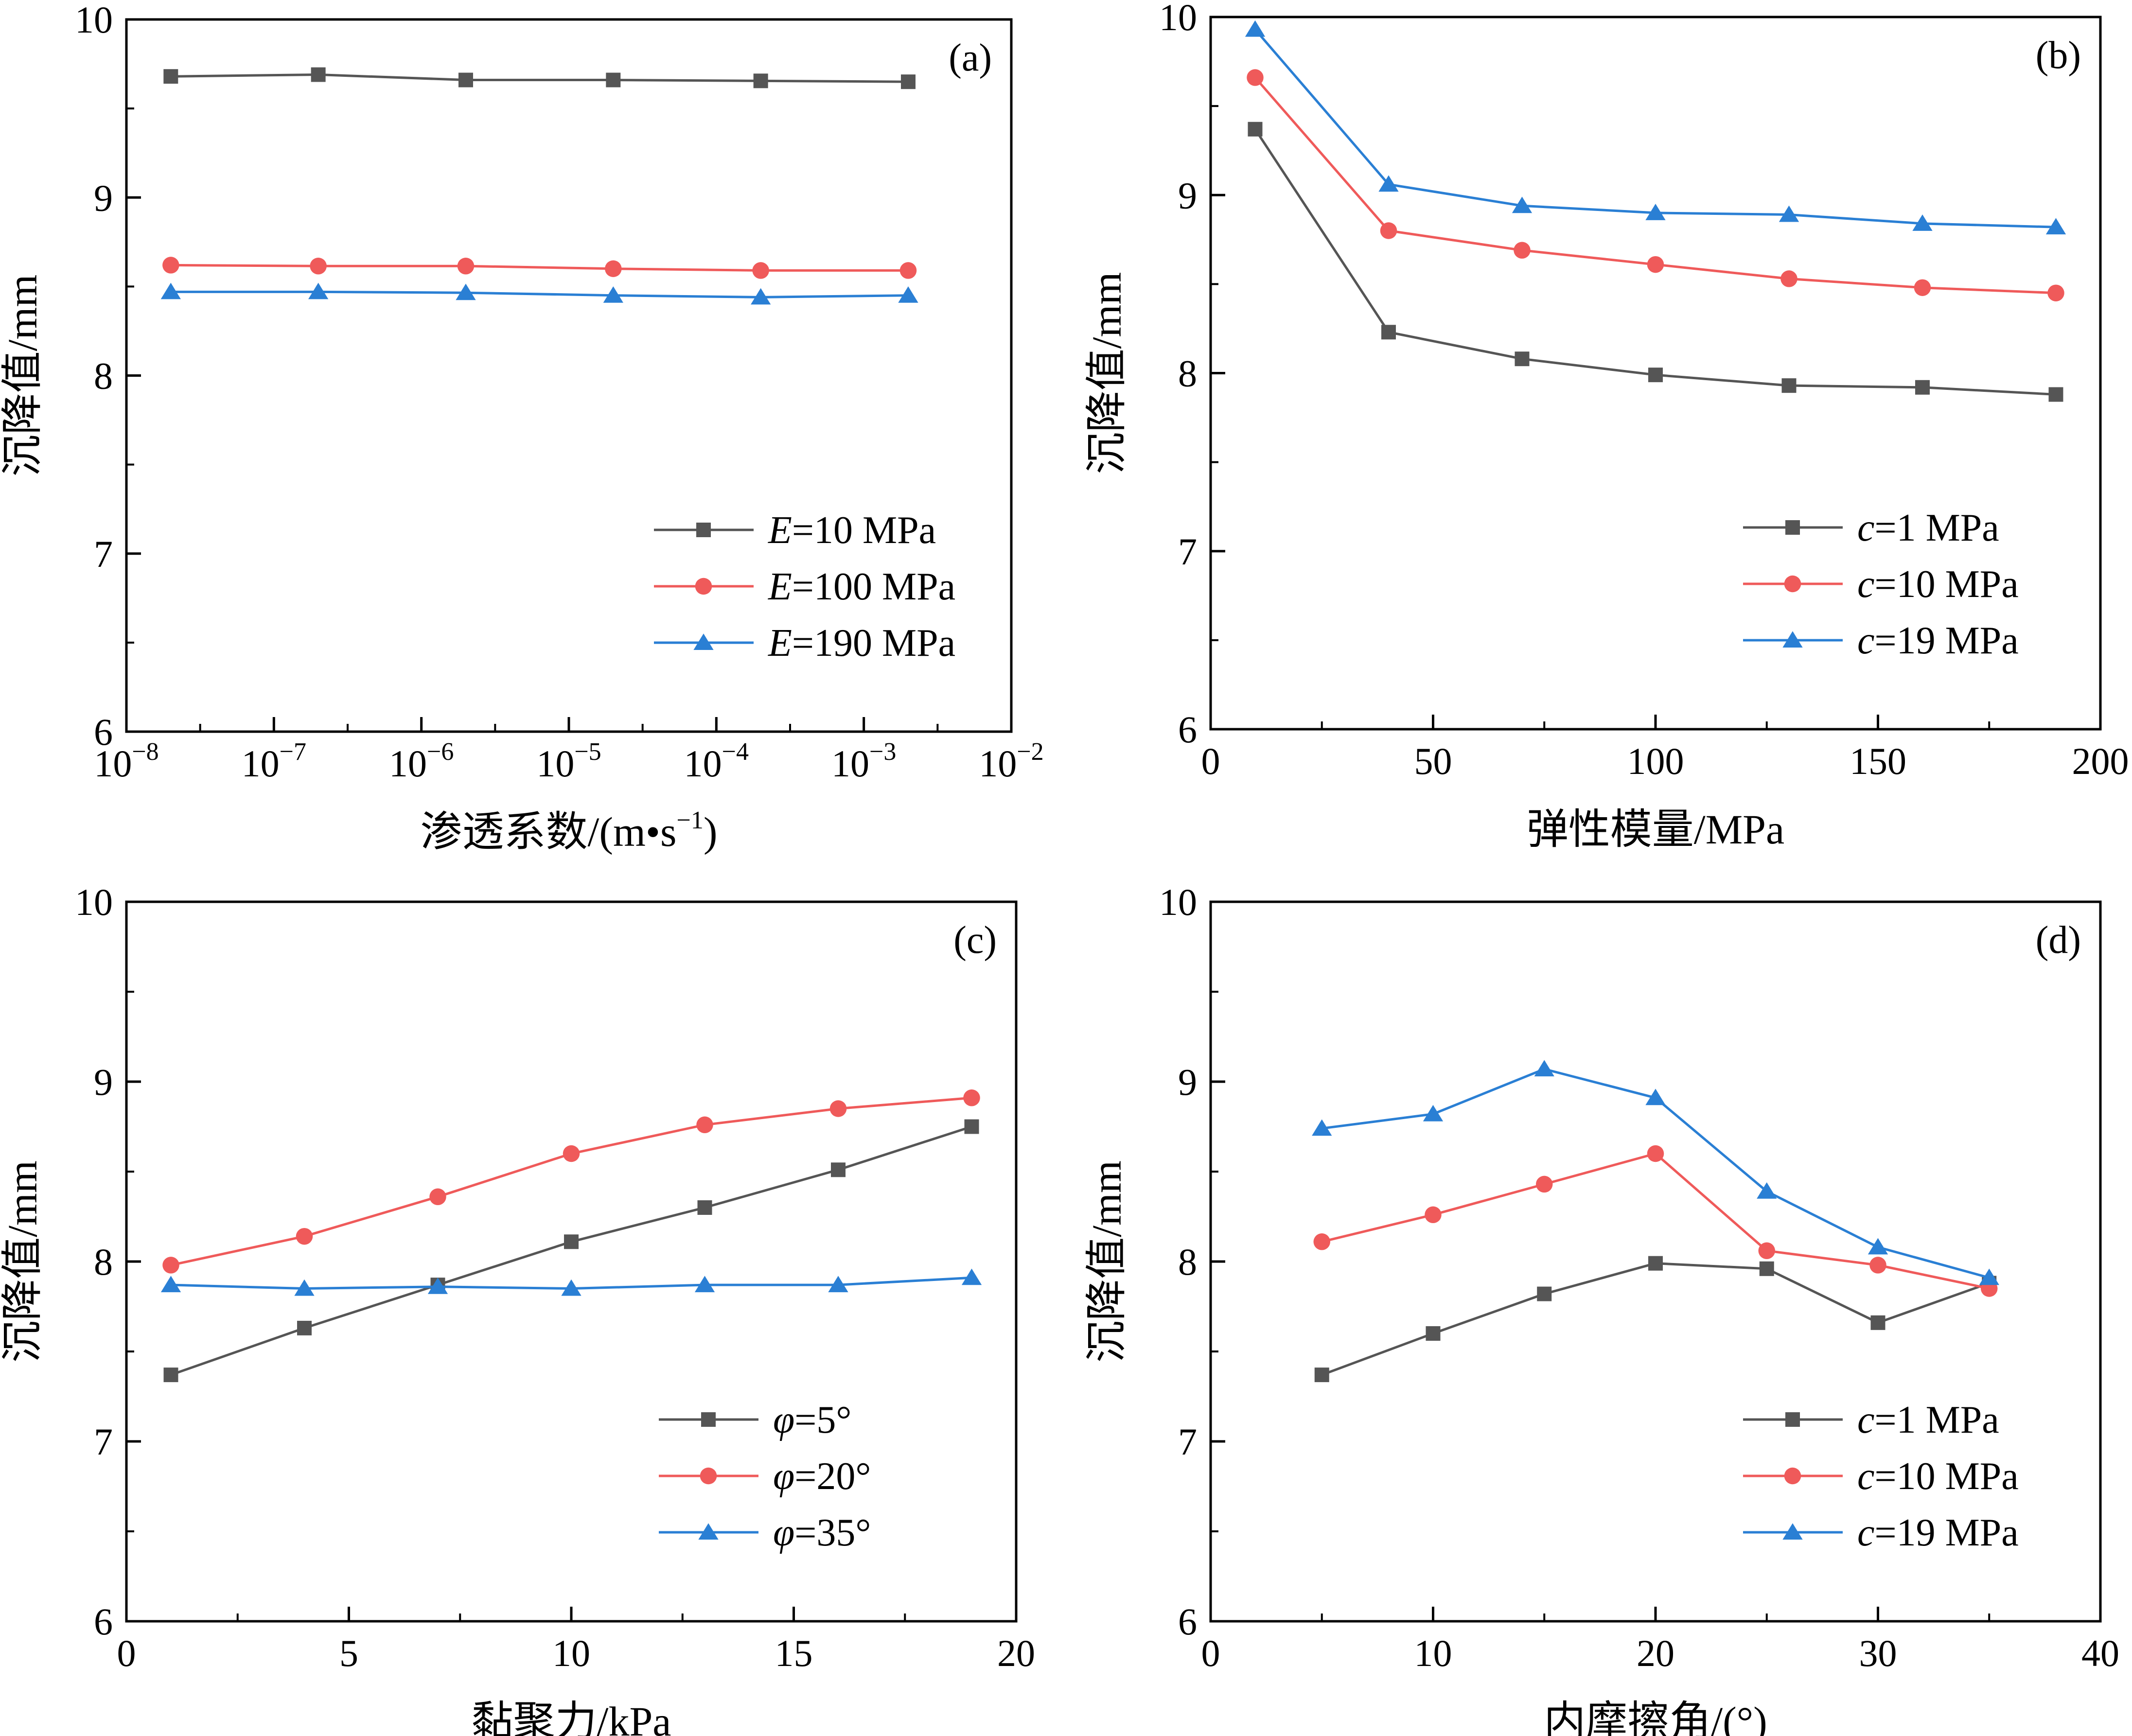 The height and width of the screenshot is (1736, 2132). I want to click on legend-label-3: c=19 MPa, so click(1938, 1533).